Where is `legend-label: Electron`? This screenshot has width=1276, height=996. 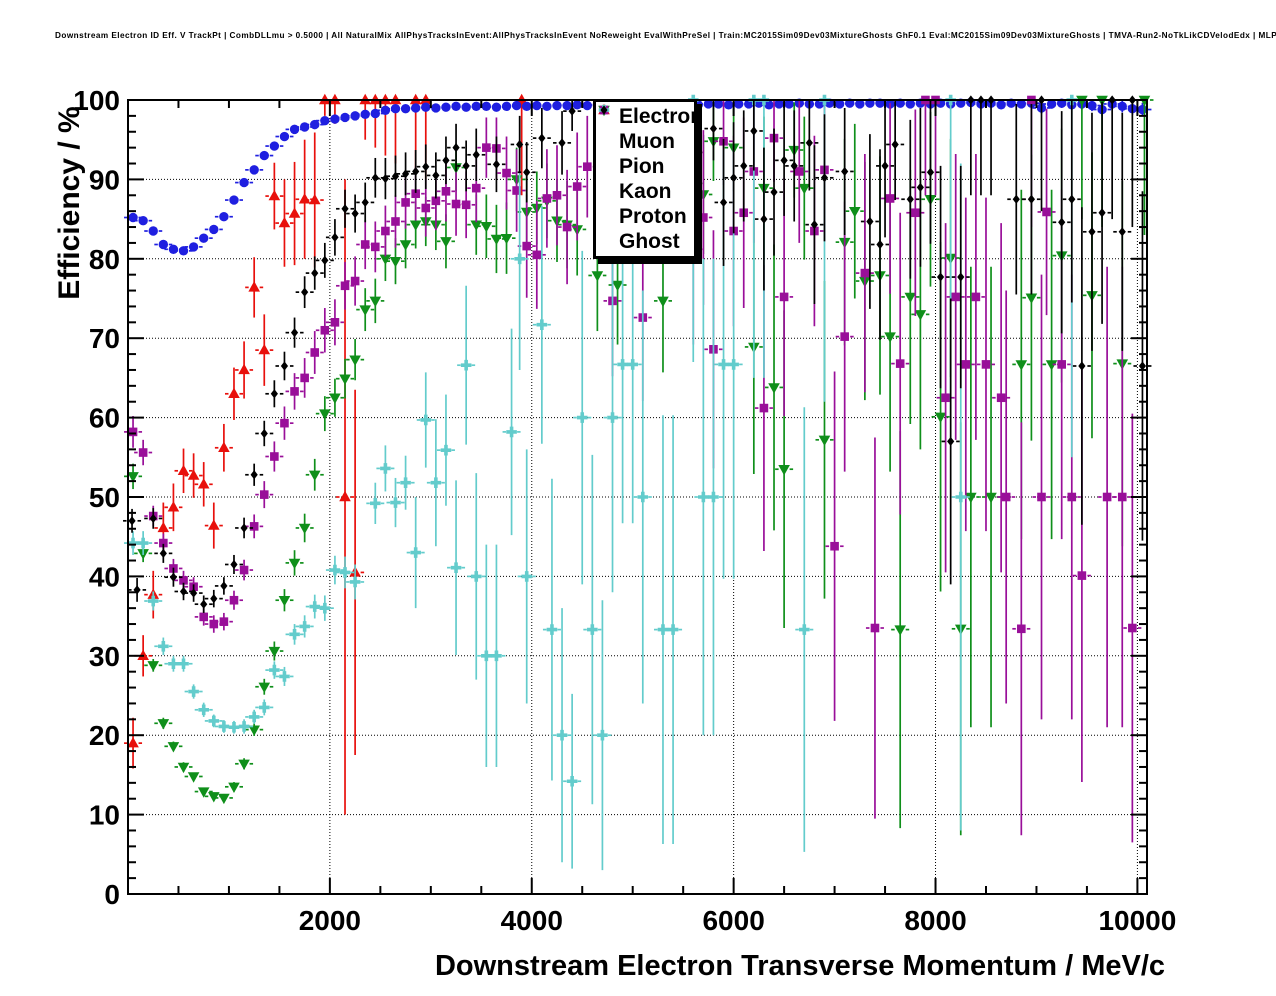
legend-label: Electron is located at coordinates (661, 116).